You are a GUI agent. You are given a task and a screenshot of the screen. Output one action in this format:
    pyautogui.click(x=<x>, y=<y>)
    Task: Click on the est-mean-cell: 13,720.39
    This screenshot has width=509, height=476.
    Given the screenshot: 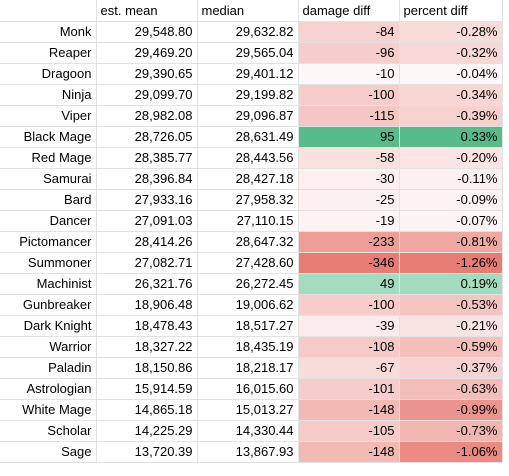 What is the action you would take?
    pyautogui.click(x=147, y=452)
    